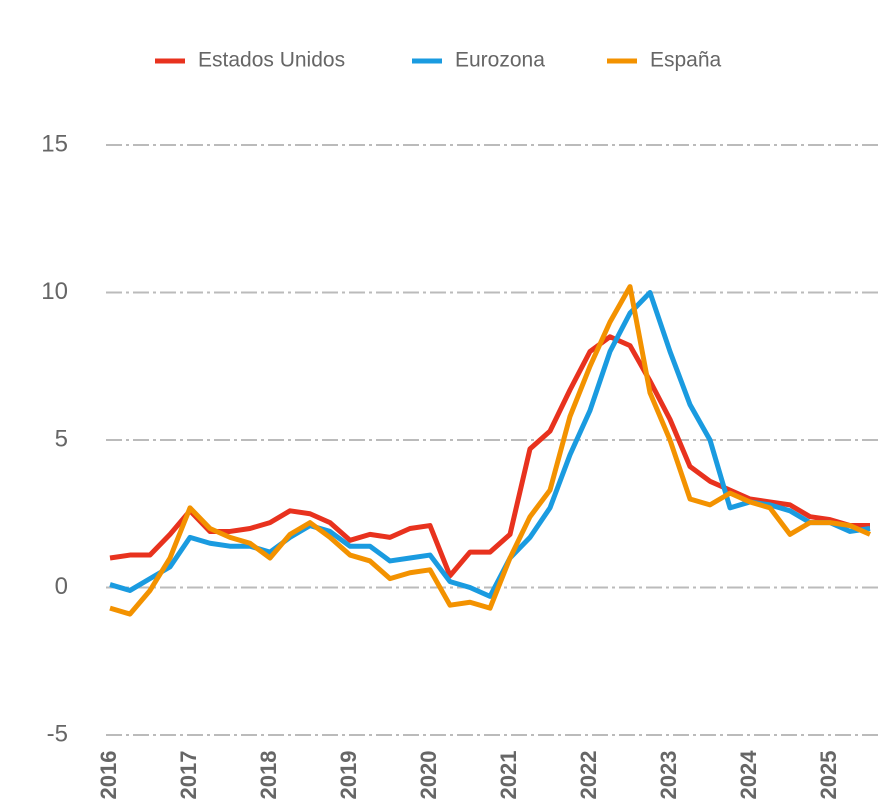 This screenshot has height=803, width=878. Describe the element at coordinates (508, 775) in the screenshot. I see `x-tick-label: 2021` at that location.